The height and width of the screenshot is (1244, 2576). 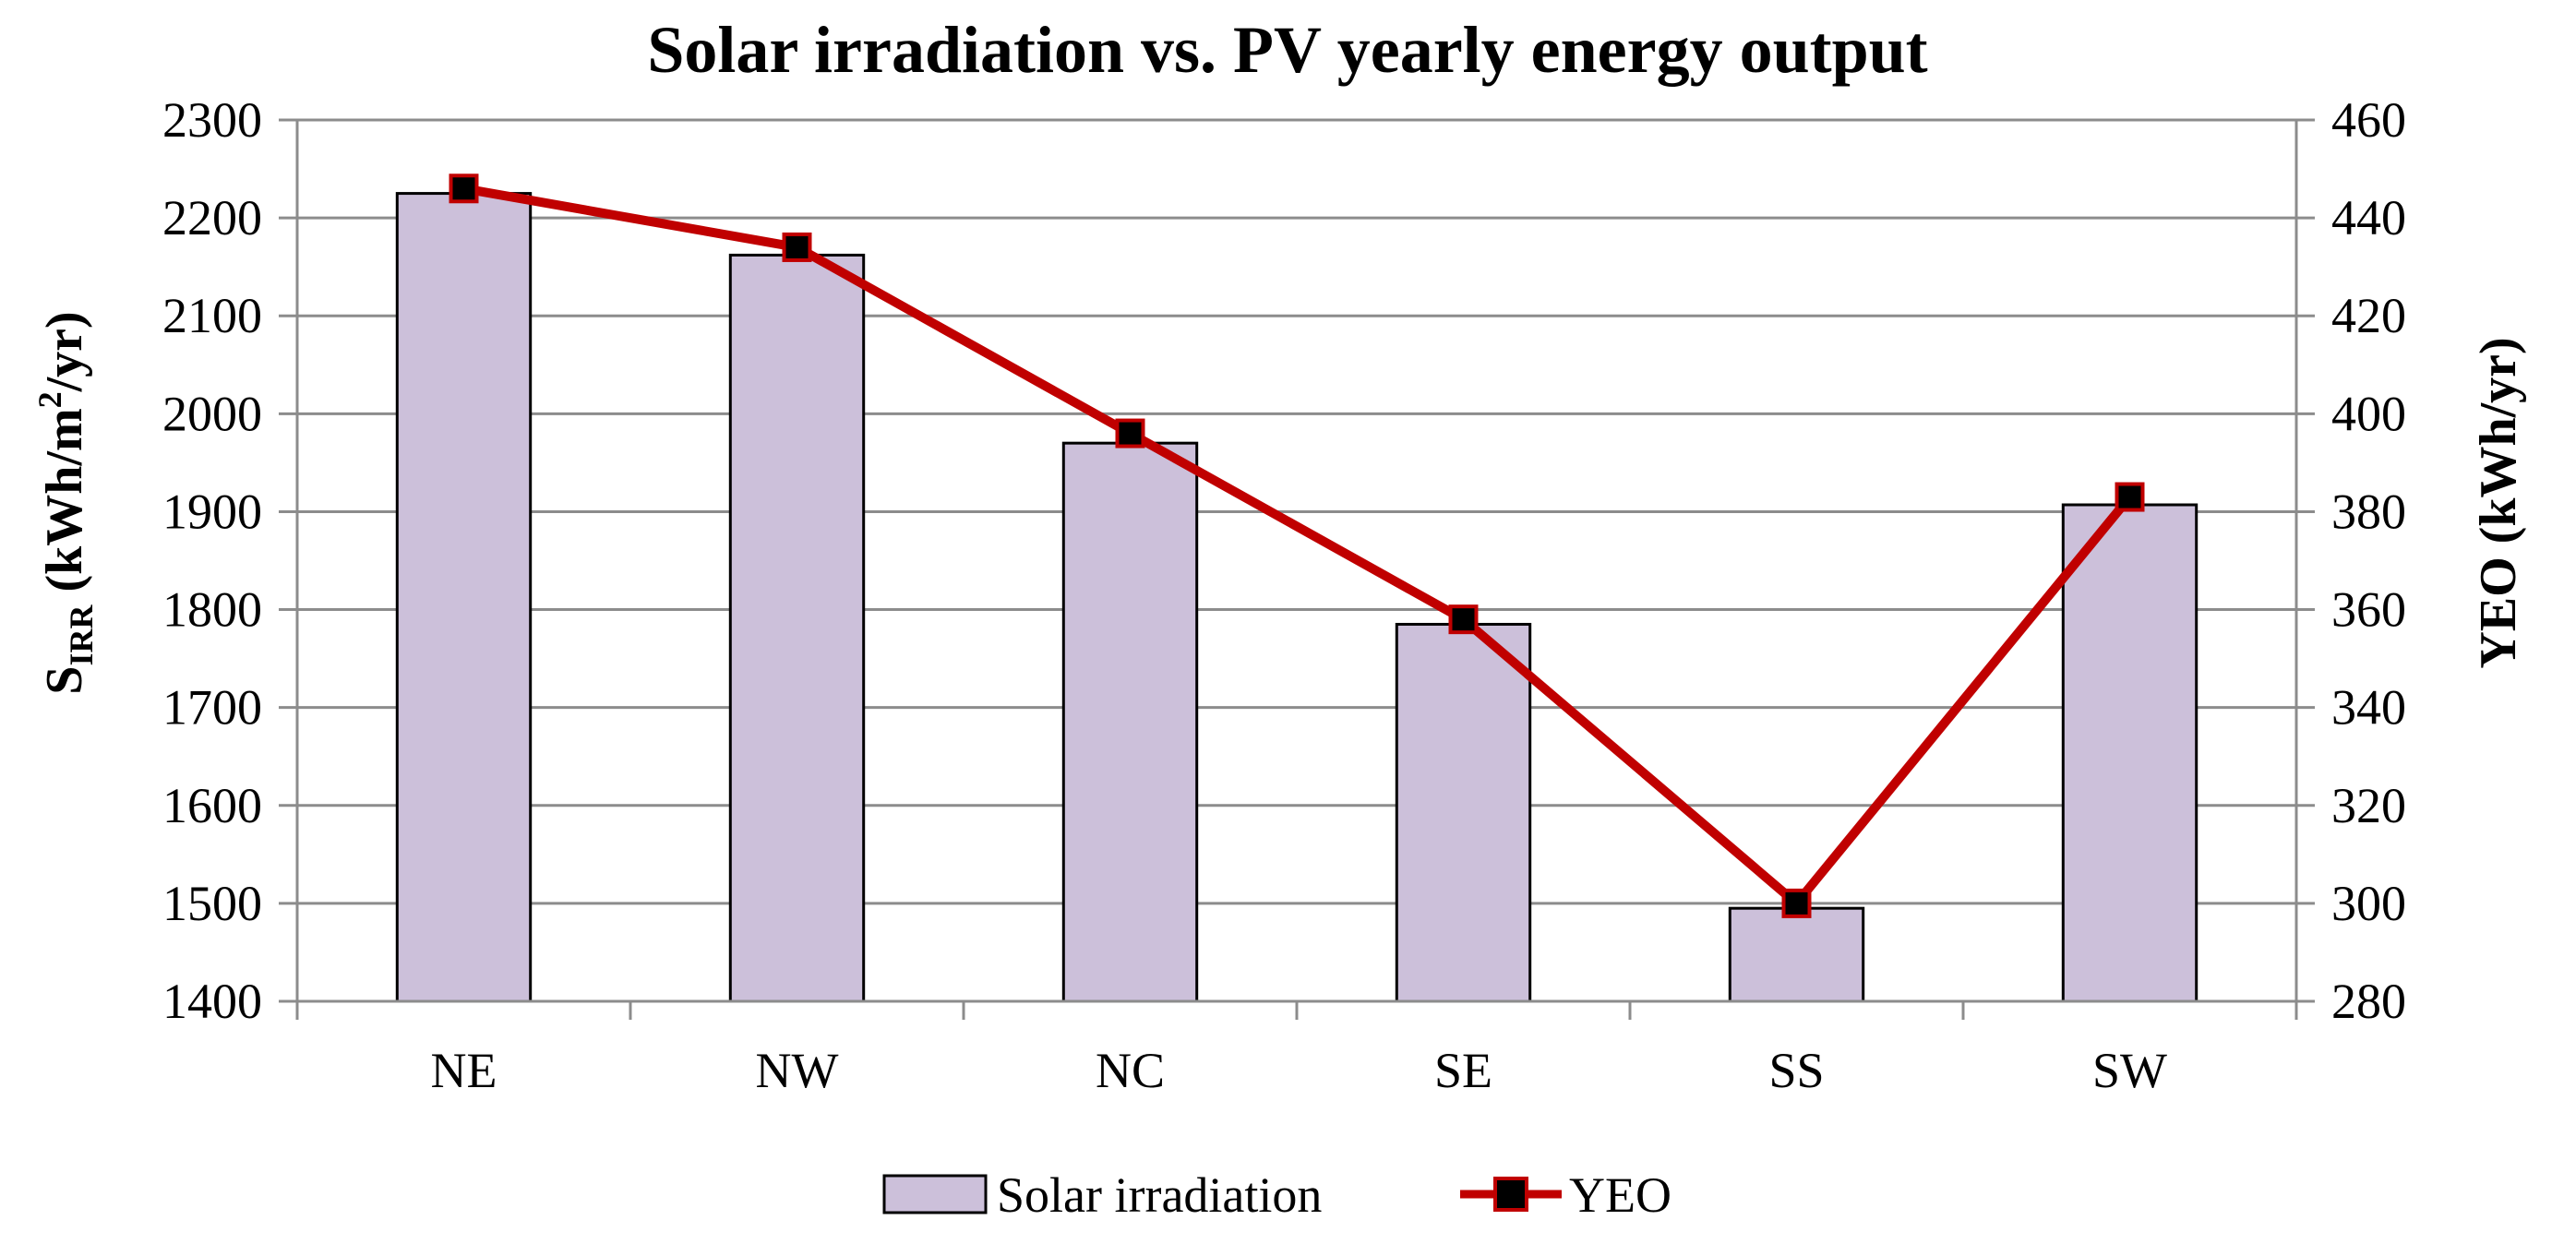 I want to click on left-axis-title-main: S, so click(x=65, y=681).